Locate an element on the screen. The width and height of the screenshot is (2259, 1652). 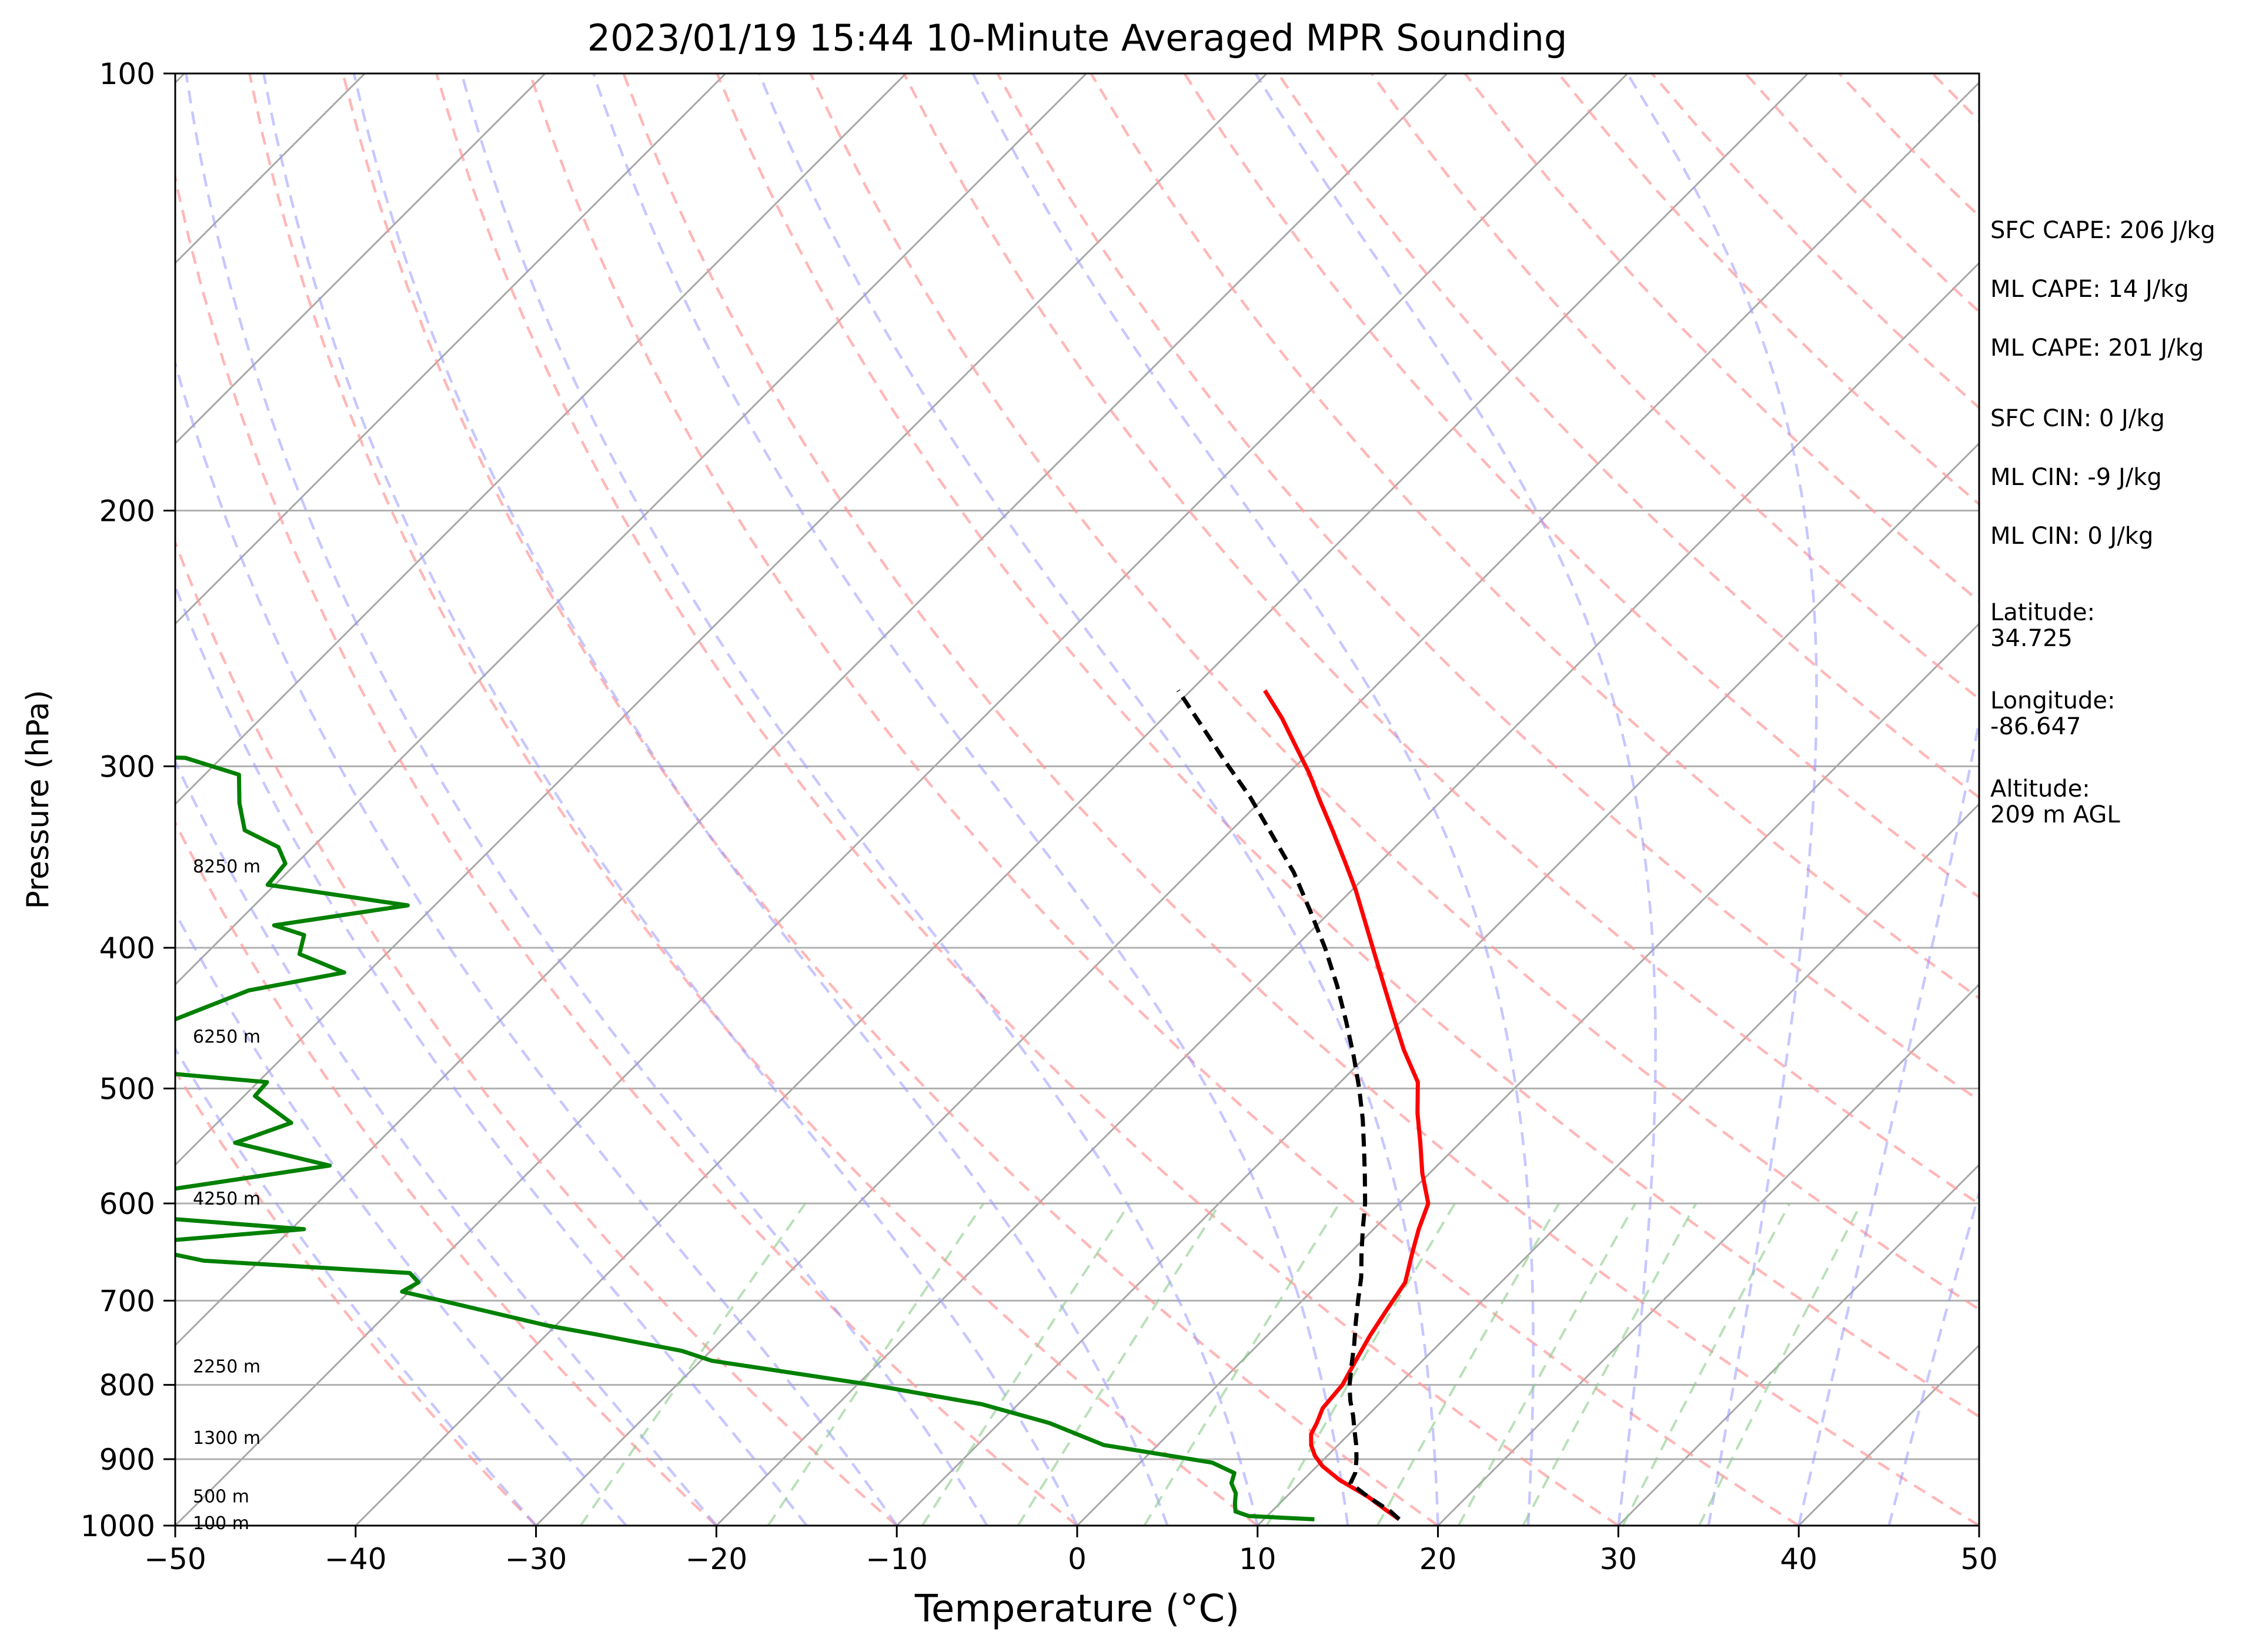
y-tick-label: 700 is located at coordinates (127, 1301).